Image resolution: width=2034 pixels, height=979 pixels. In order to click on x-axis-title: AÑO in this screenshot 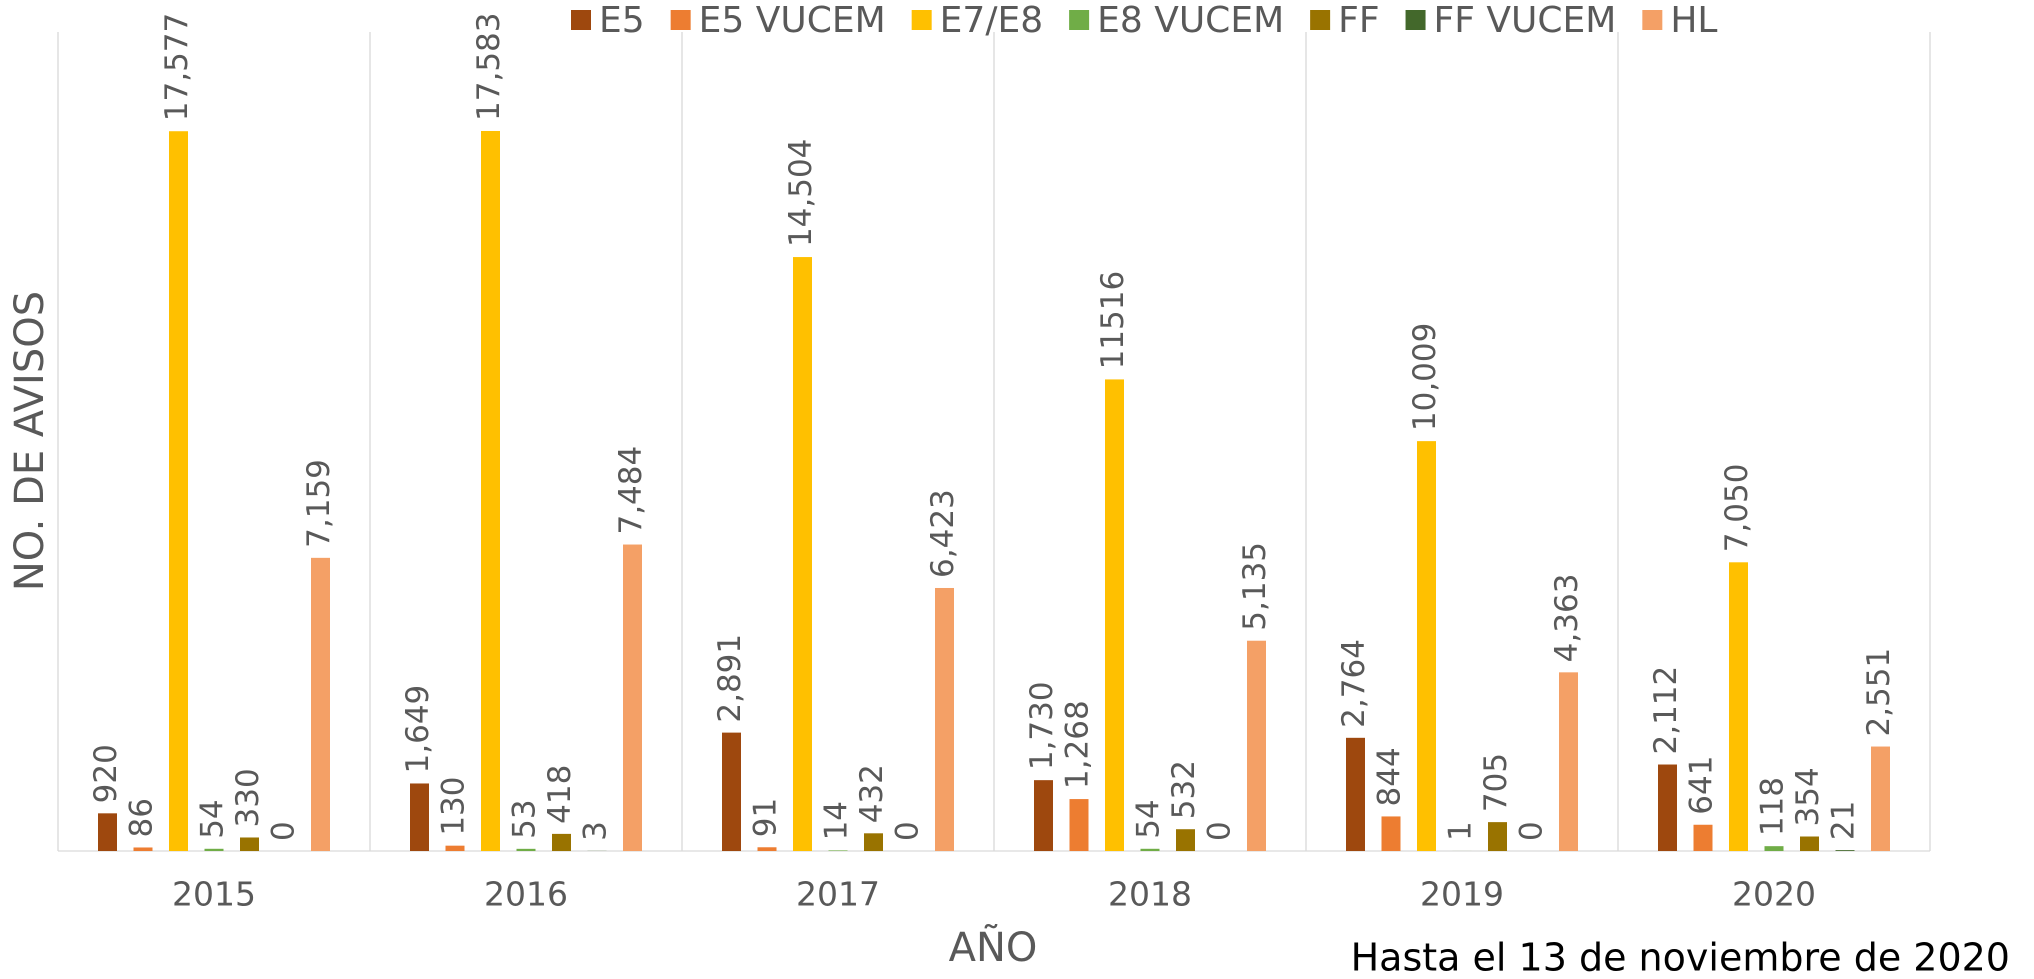, I will do `click(993, 947)`.